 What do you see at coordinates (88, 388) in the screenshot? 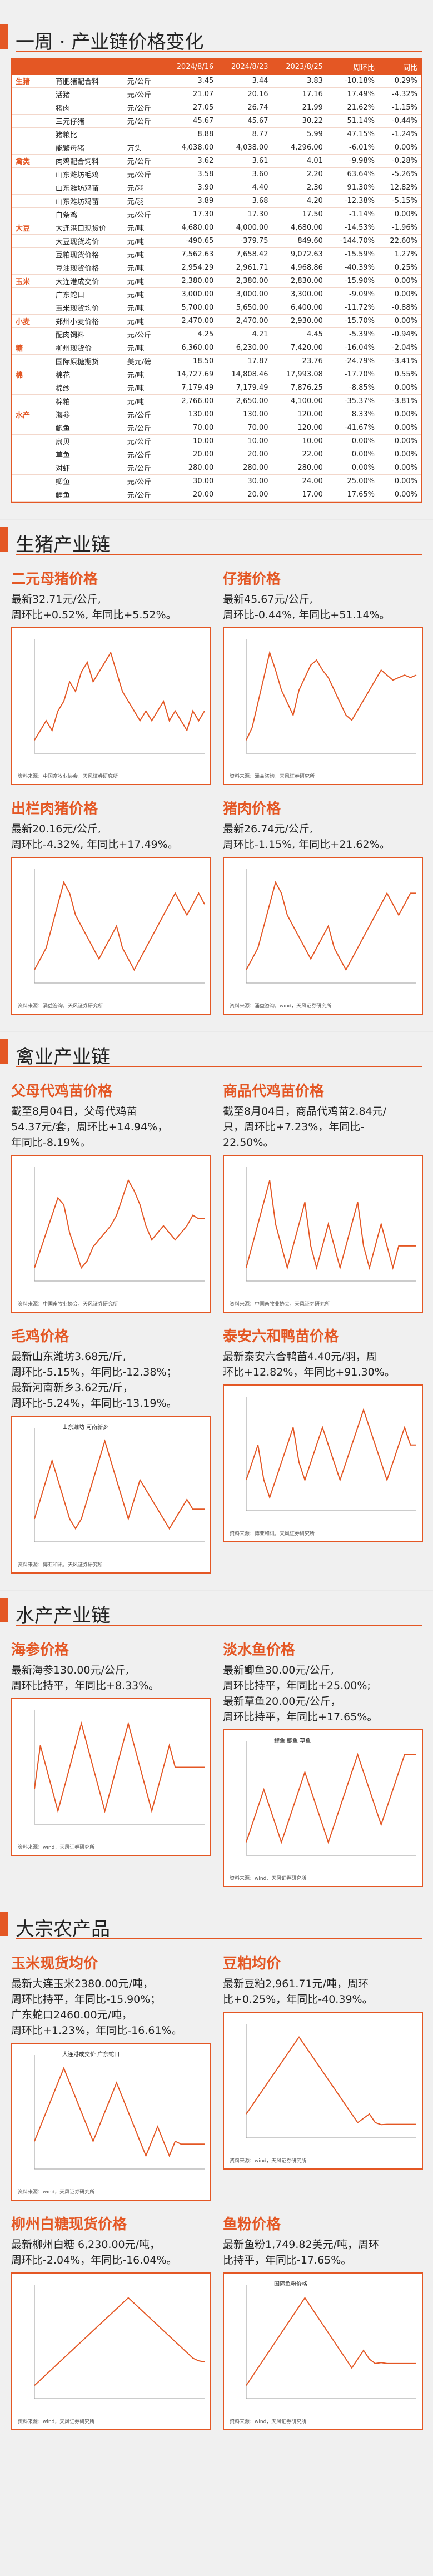
I see `item-name-cell: 棉纱` at bounding box center [88, 388].